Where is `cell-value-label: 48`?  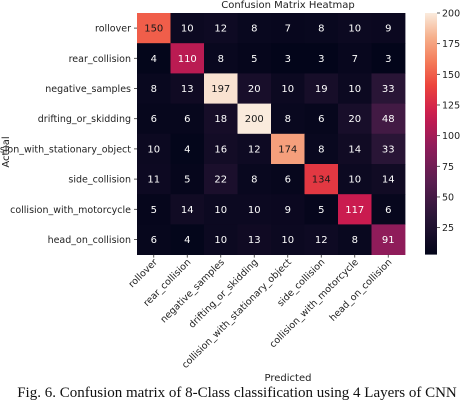
cell-value-label: 48 is located at coordinates (388, 119).